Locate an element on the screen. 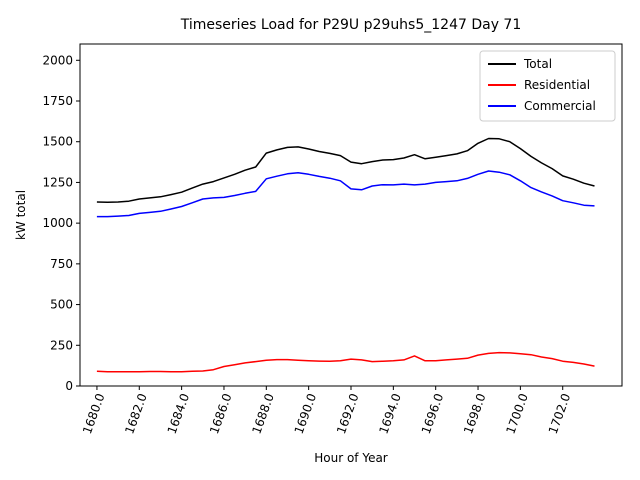  y-tick-label: 0 is located at coordinates (69, 386).